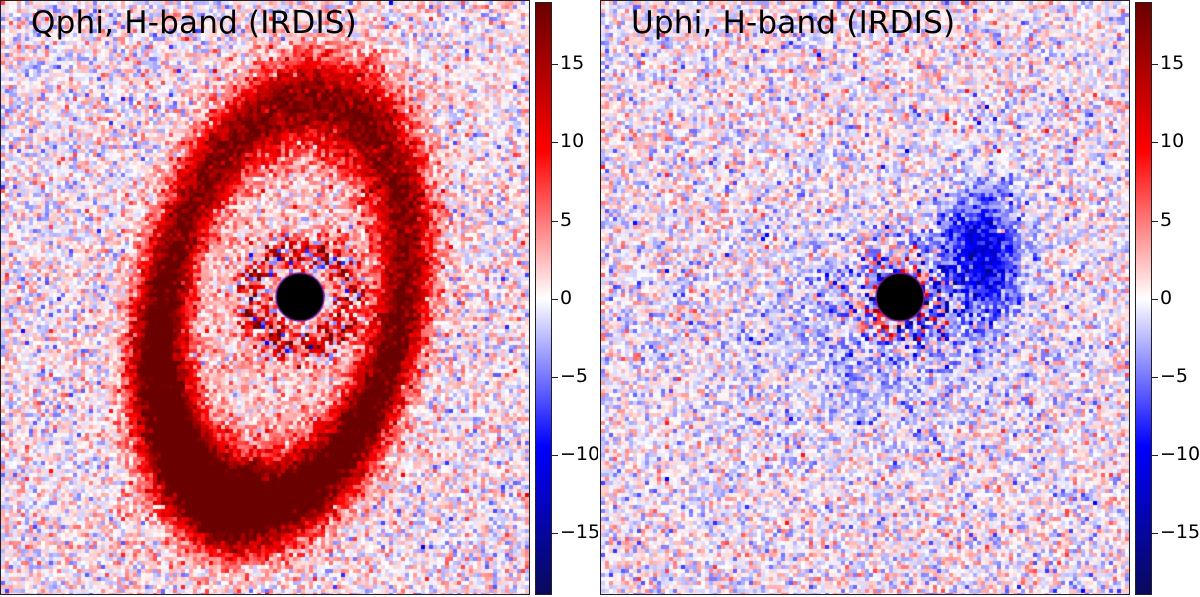 This screenshot has width=1200, height=597. What do you see at coordinates (1143, 298) in the screenshot?
I see `uphi-colorbar` at bounding box center [1143, 298].